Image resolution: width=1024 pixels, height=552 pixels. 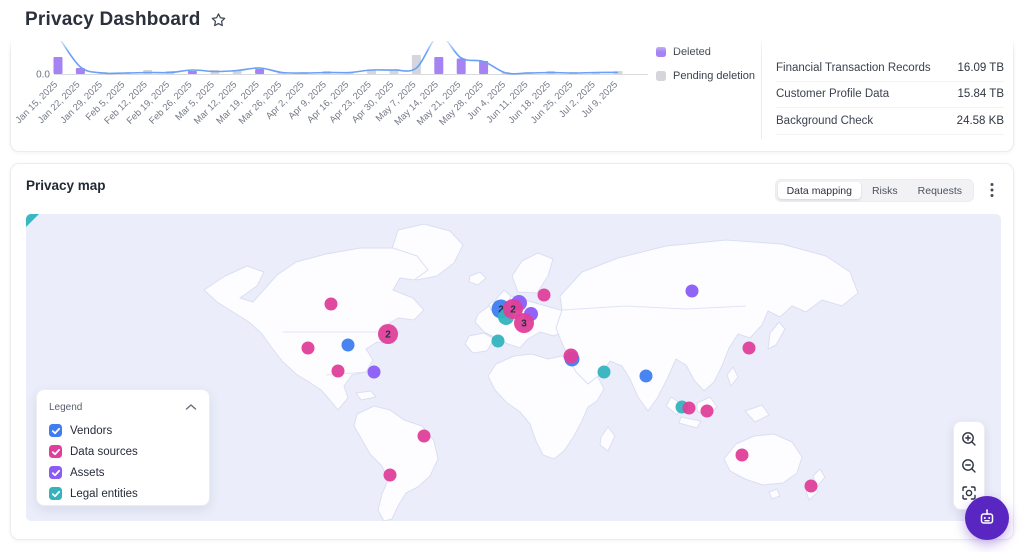 I want to click on table-row: Customer Profile Data 15.84 TB, so click(x=890, y=95).